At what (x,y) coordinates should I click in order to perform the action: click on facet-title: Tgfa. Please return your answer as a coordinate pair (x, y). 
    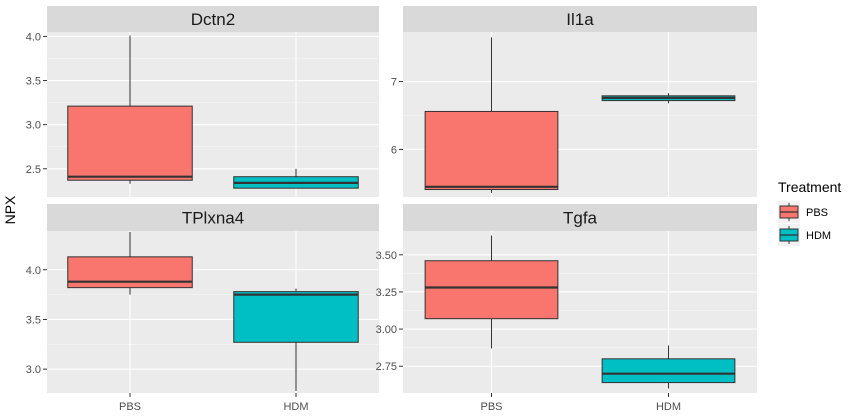
    Looking at the image, I should click on (580, 218).